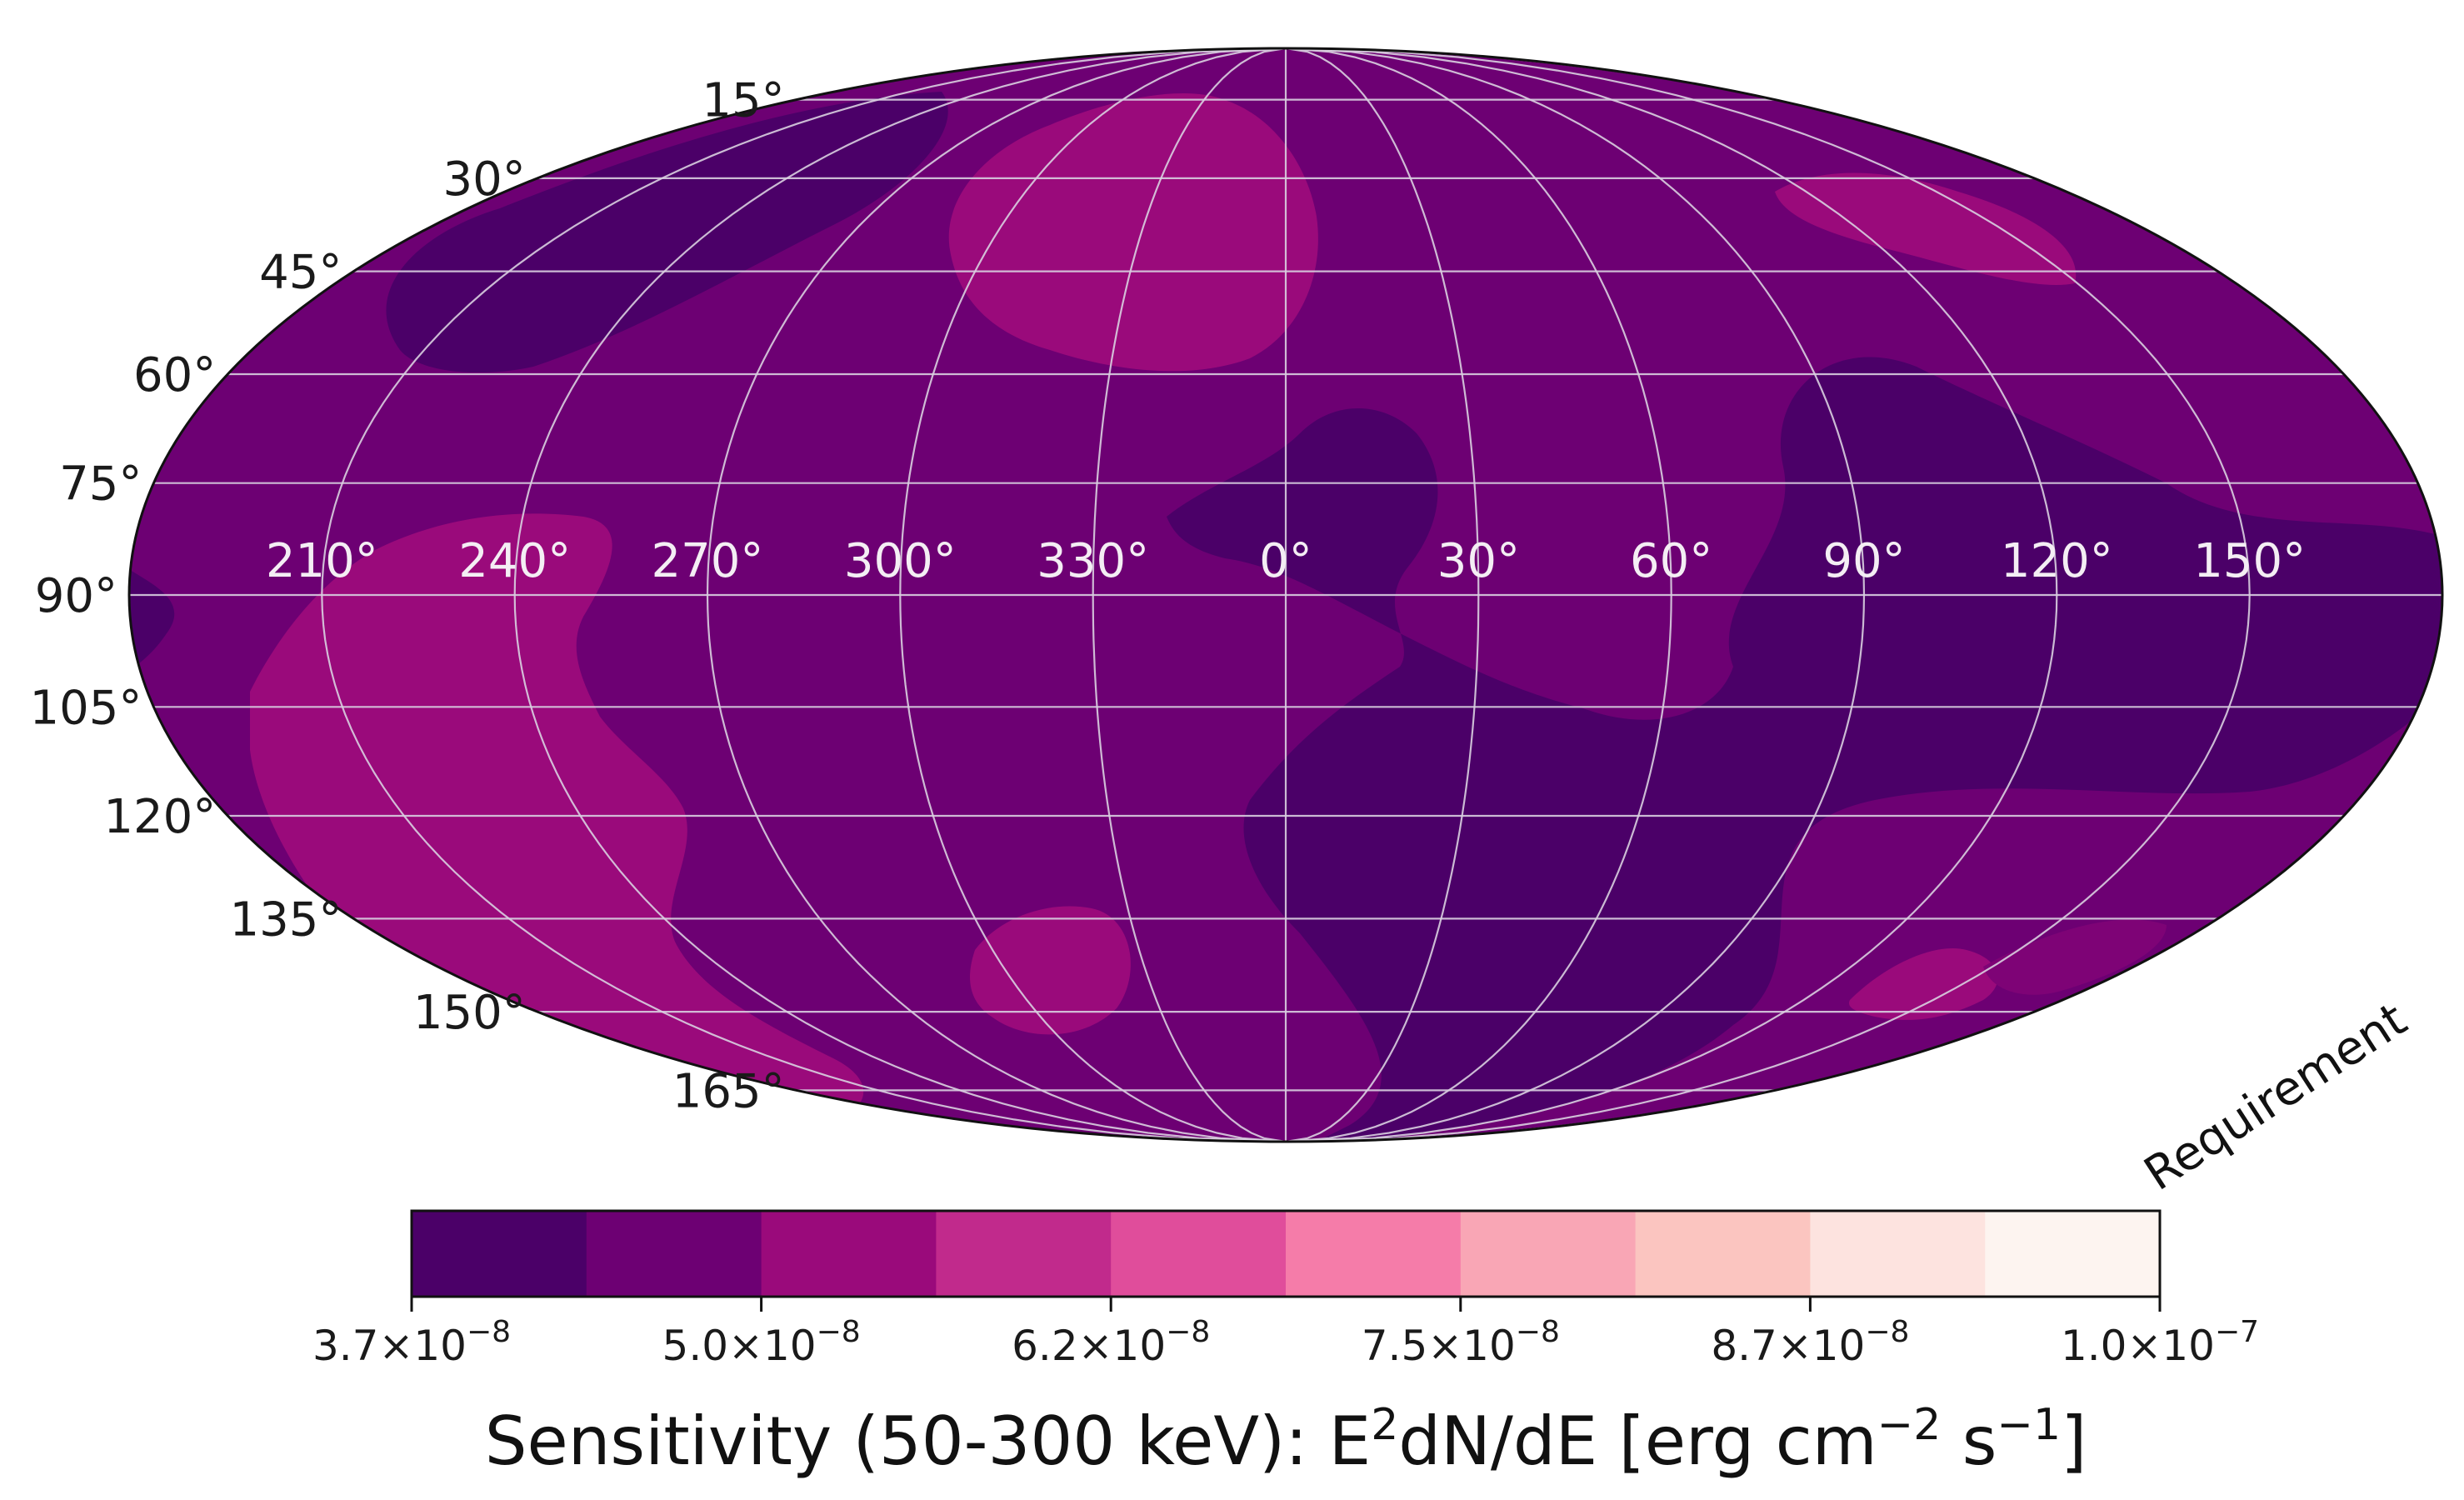 The image size is (2464, 1500). I want to click on latitude-label: 30°, so click(485, 179).